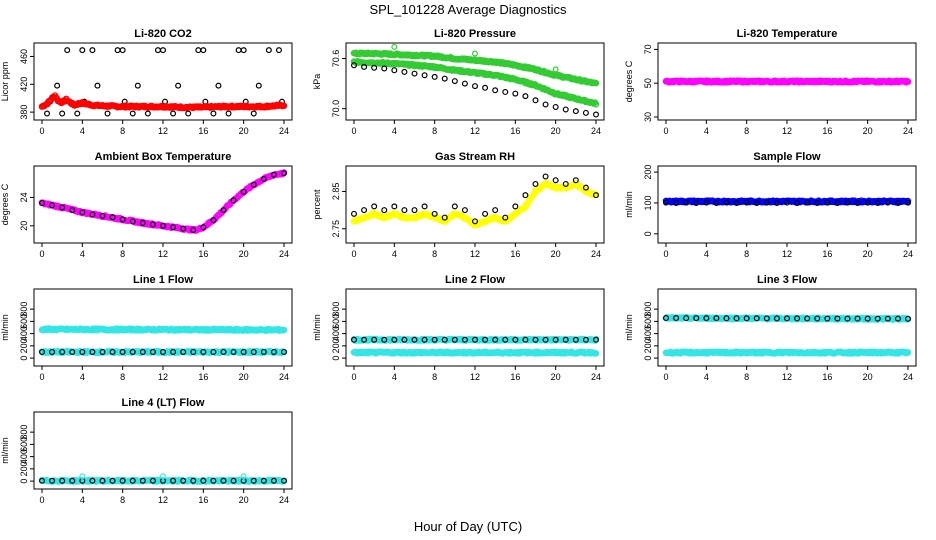  I want to click on y-axis-label: Licor ppm, so click(5, 82).